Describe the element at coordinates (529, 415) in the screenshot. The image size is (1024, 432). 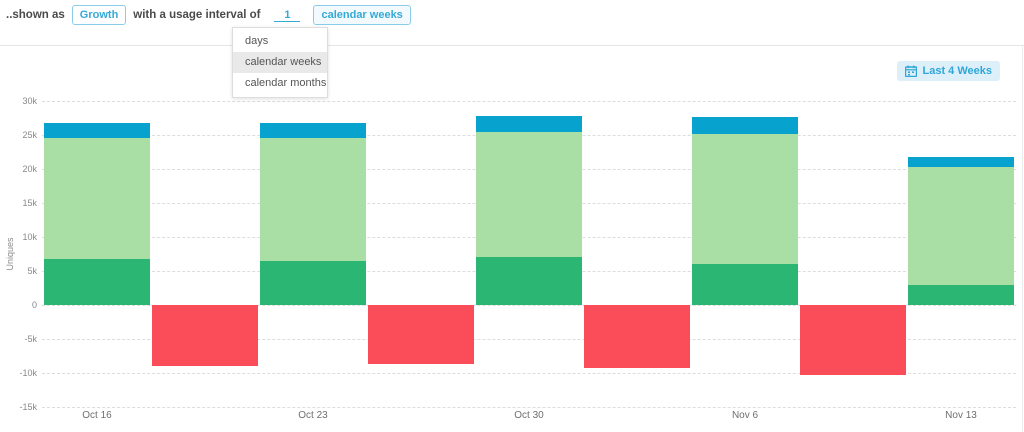
I see `x-axis-tick-label: Oct 30` at that location.